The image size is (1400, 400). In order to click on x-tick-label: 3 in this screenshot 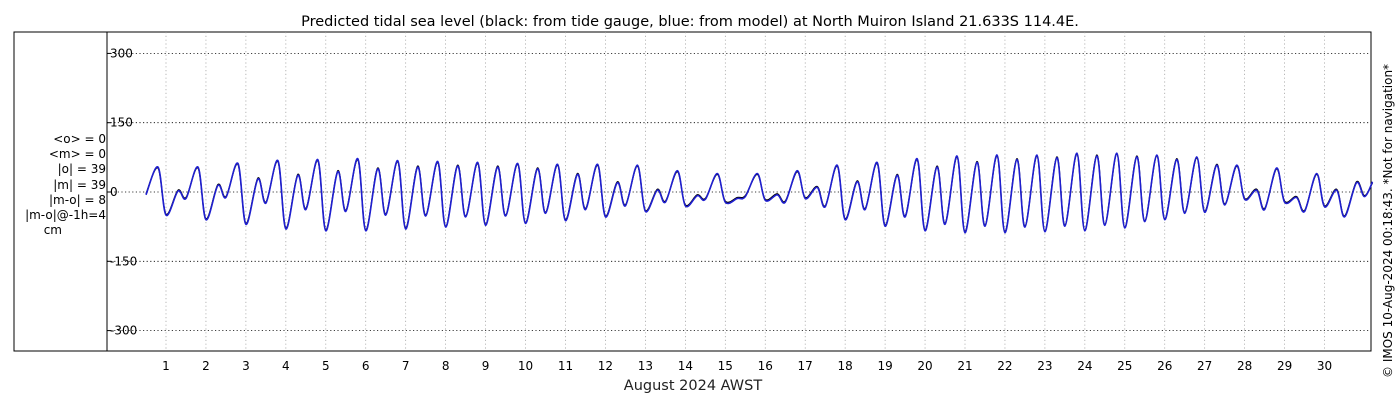, I will do `click(246, 366)`.